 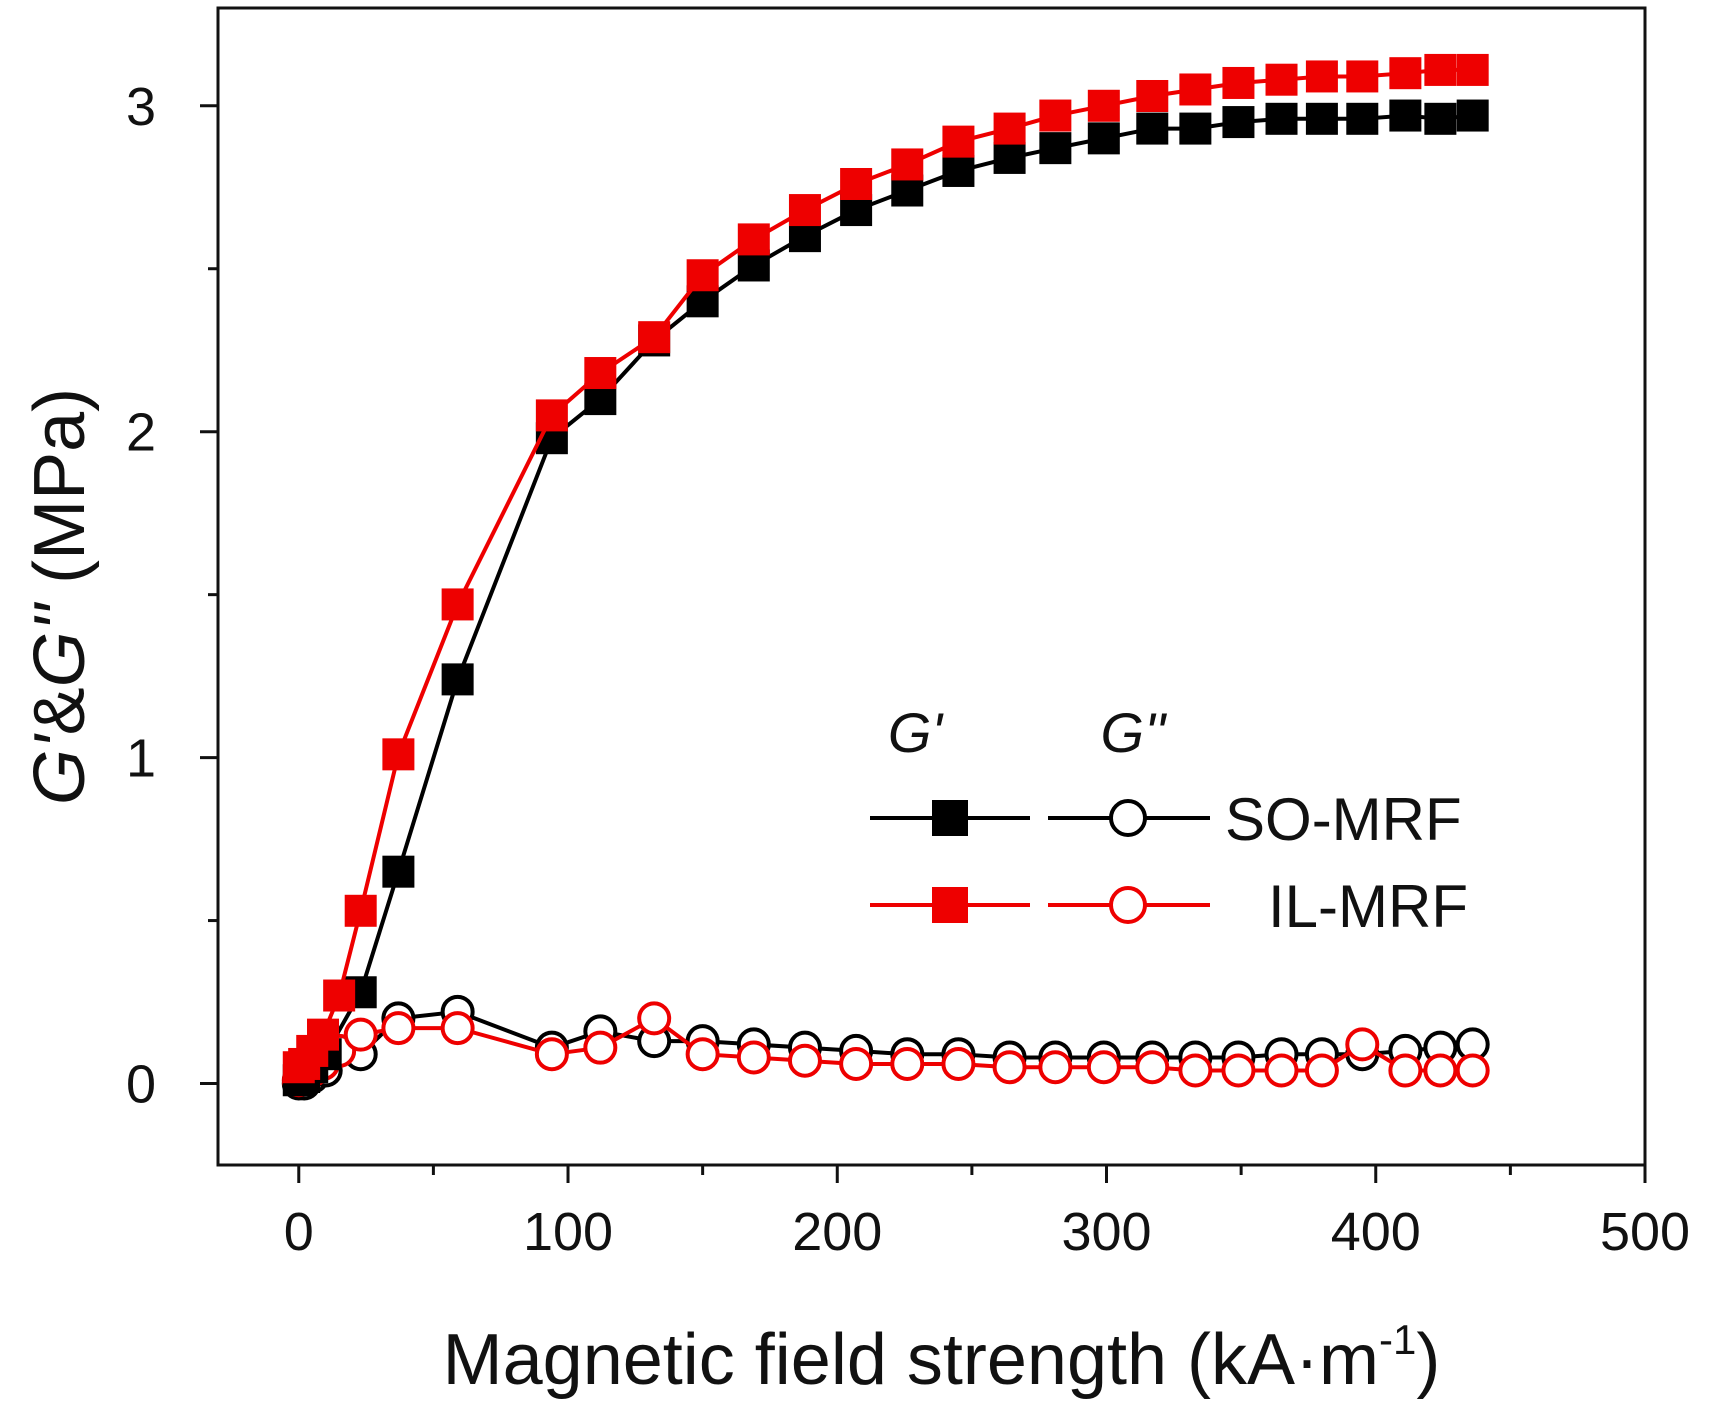 I want to click on legend-label-il-mrf: IL-MRF, so click(x=1368, y=906).